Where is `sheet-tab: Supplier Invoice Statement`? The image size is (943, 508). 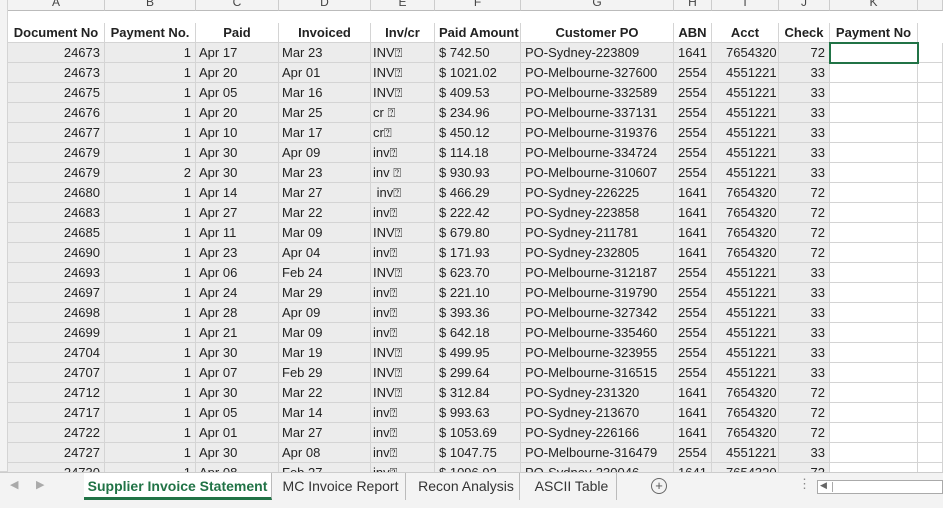
sheet-tab: Supplier Invoice Statement is located at coordinates (178, 486).